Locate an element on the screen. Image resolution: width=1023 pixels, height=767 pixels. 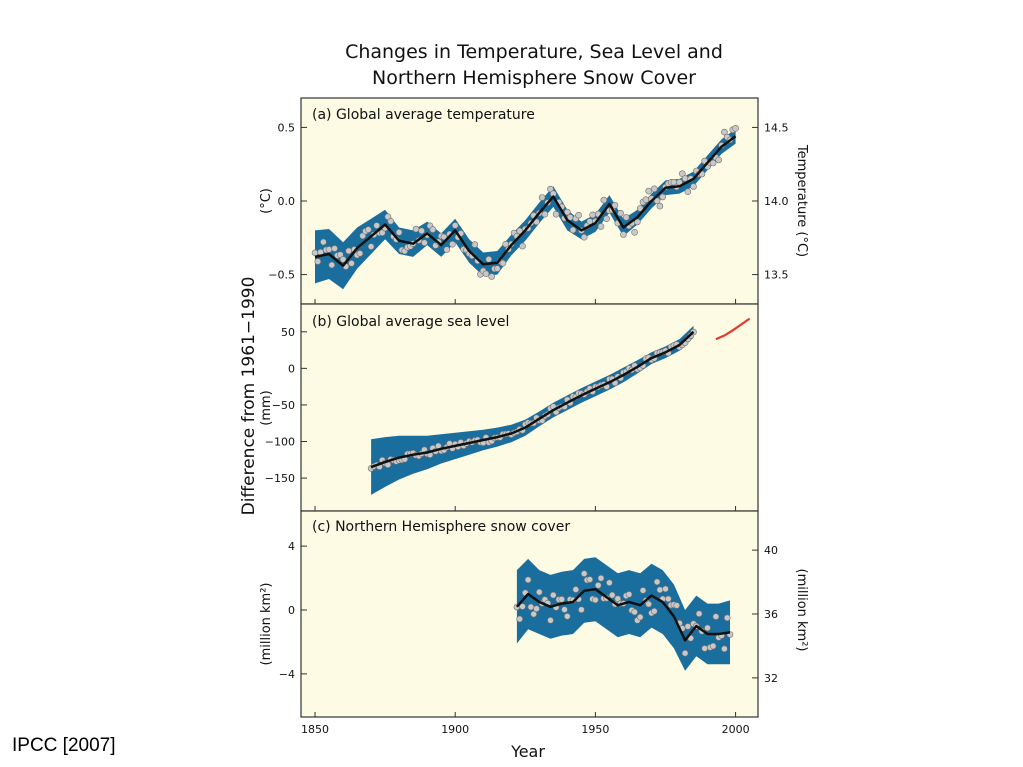
panel-sea-level-uncertainty-band is located at coordinates (532, 410).